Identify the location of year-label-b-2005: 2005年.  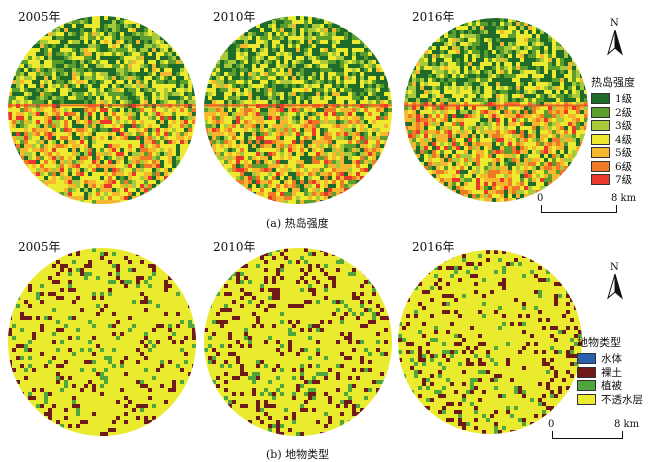
(39, 247).